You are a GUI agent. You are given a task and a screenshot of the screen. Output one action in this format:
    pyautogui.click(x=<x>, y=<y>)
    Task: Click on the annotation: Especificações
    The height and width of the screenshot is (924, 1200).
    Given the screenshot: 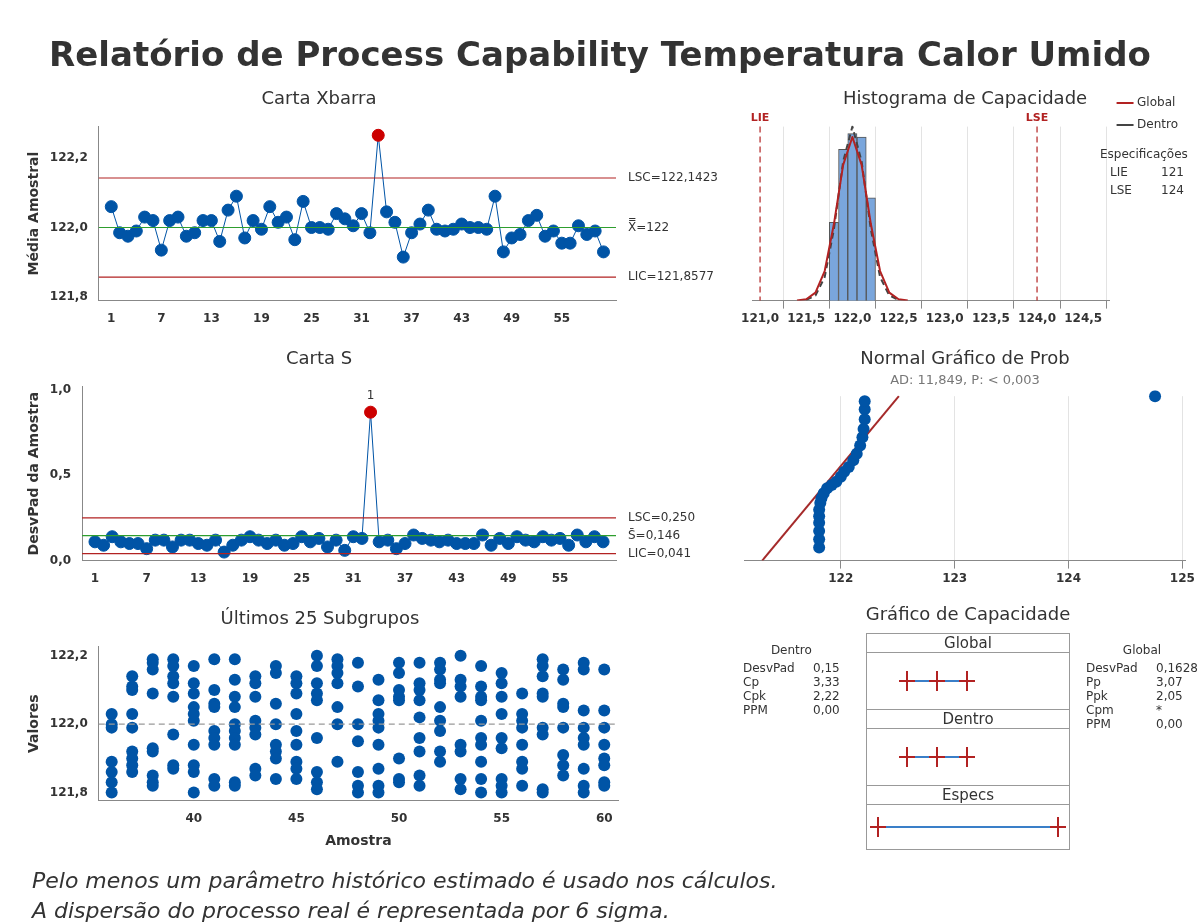 What is the action you would take?
    pyautogui.click(x=1144, y=154)
    